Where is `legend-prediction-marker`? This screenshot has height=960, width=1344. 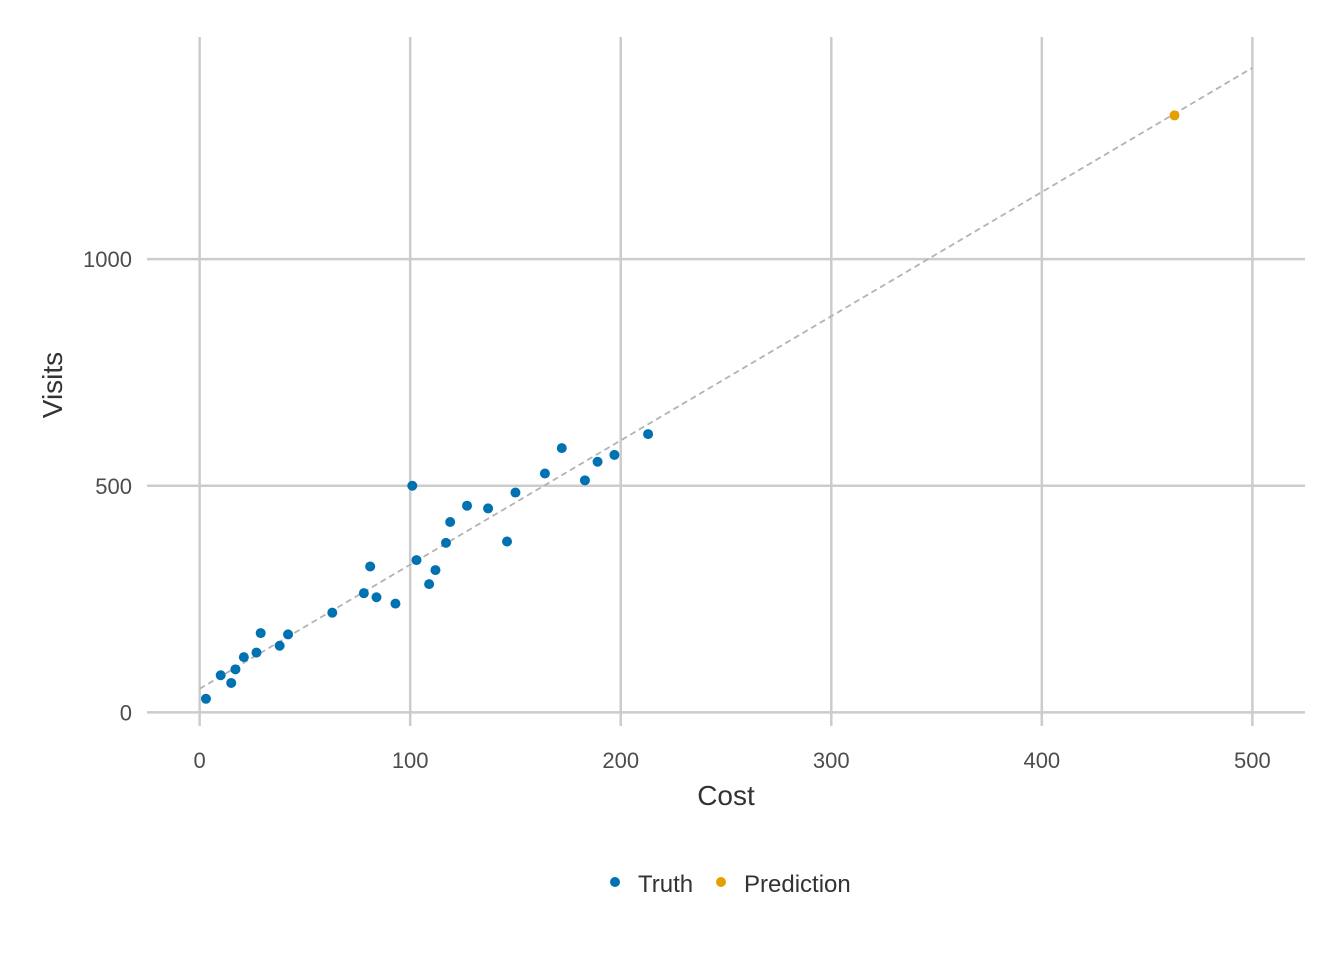
legend-prediction-marker is located at coordinates (721, 882).